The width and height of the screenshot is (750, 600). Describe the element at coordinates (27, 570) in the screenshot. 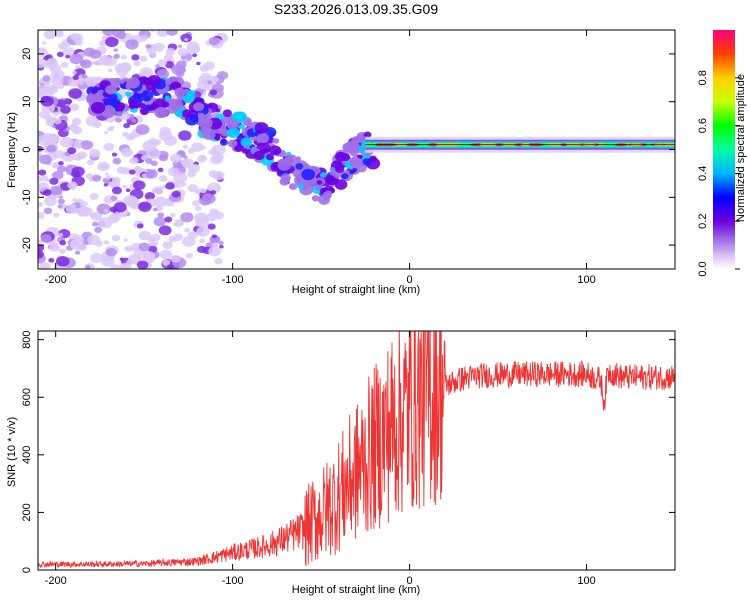

I see `snr-y-tick-label: 0` at that location.